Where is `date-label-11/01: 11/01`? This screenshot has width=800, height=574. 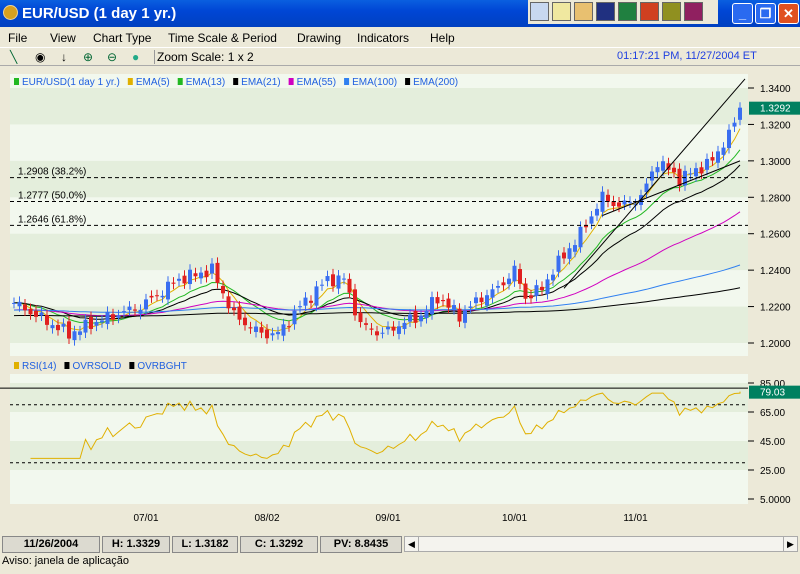 date-label-11/01: 11/01 is located at coordinates (635, 518).